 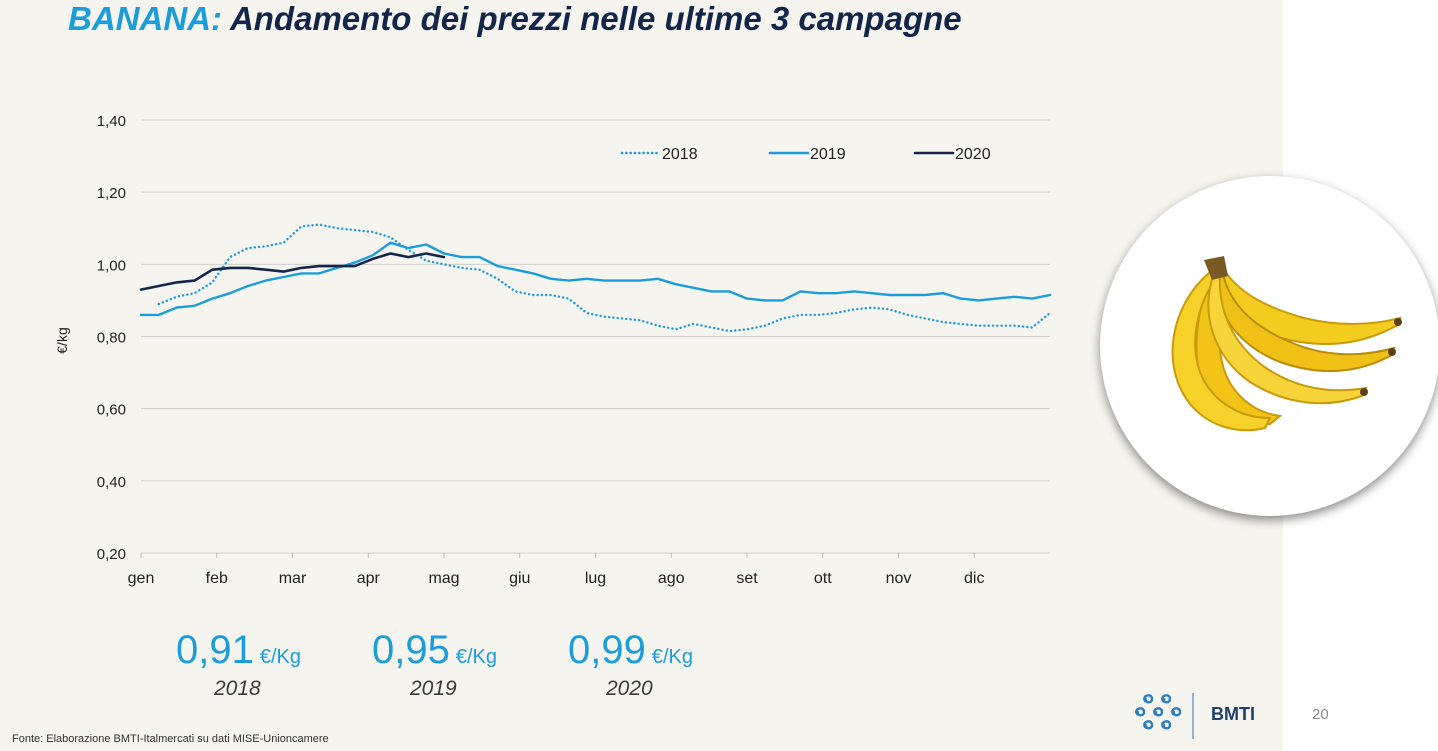 I want to click on page-number: 20, so click(x=1320, y=714).